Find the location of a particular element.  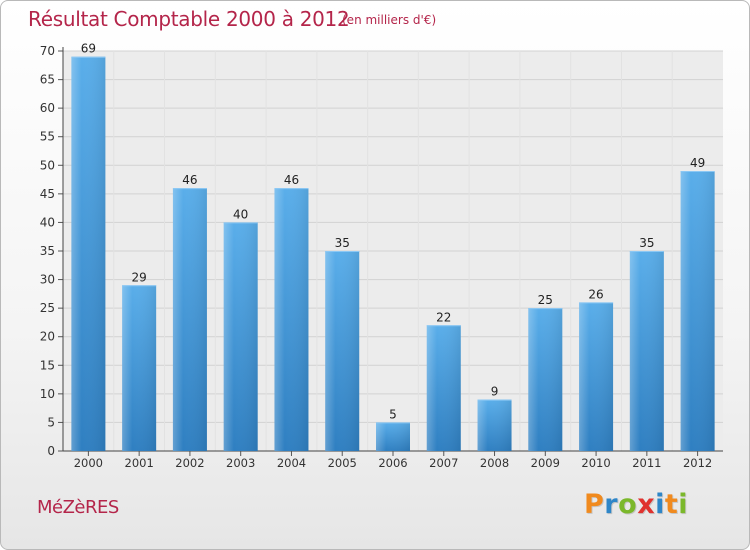

x-tick-label-2005: 2005 is located at coordinates (342, 463).